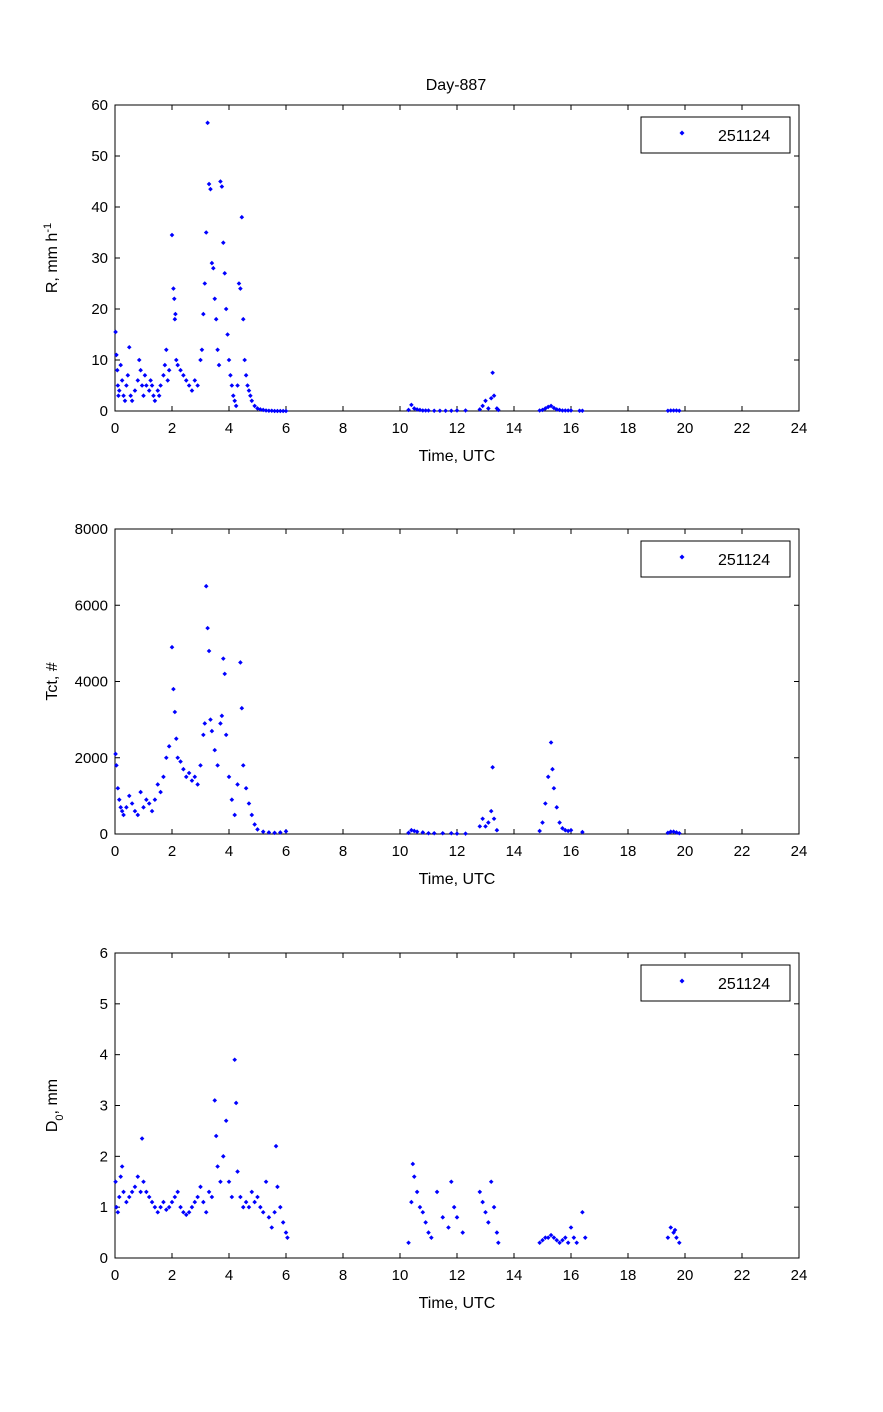  Describe the element at coordinates (91, 529) in the screenshot. I see `y-tick-label: 8000` at that location.